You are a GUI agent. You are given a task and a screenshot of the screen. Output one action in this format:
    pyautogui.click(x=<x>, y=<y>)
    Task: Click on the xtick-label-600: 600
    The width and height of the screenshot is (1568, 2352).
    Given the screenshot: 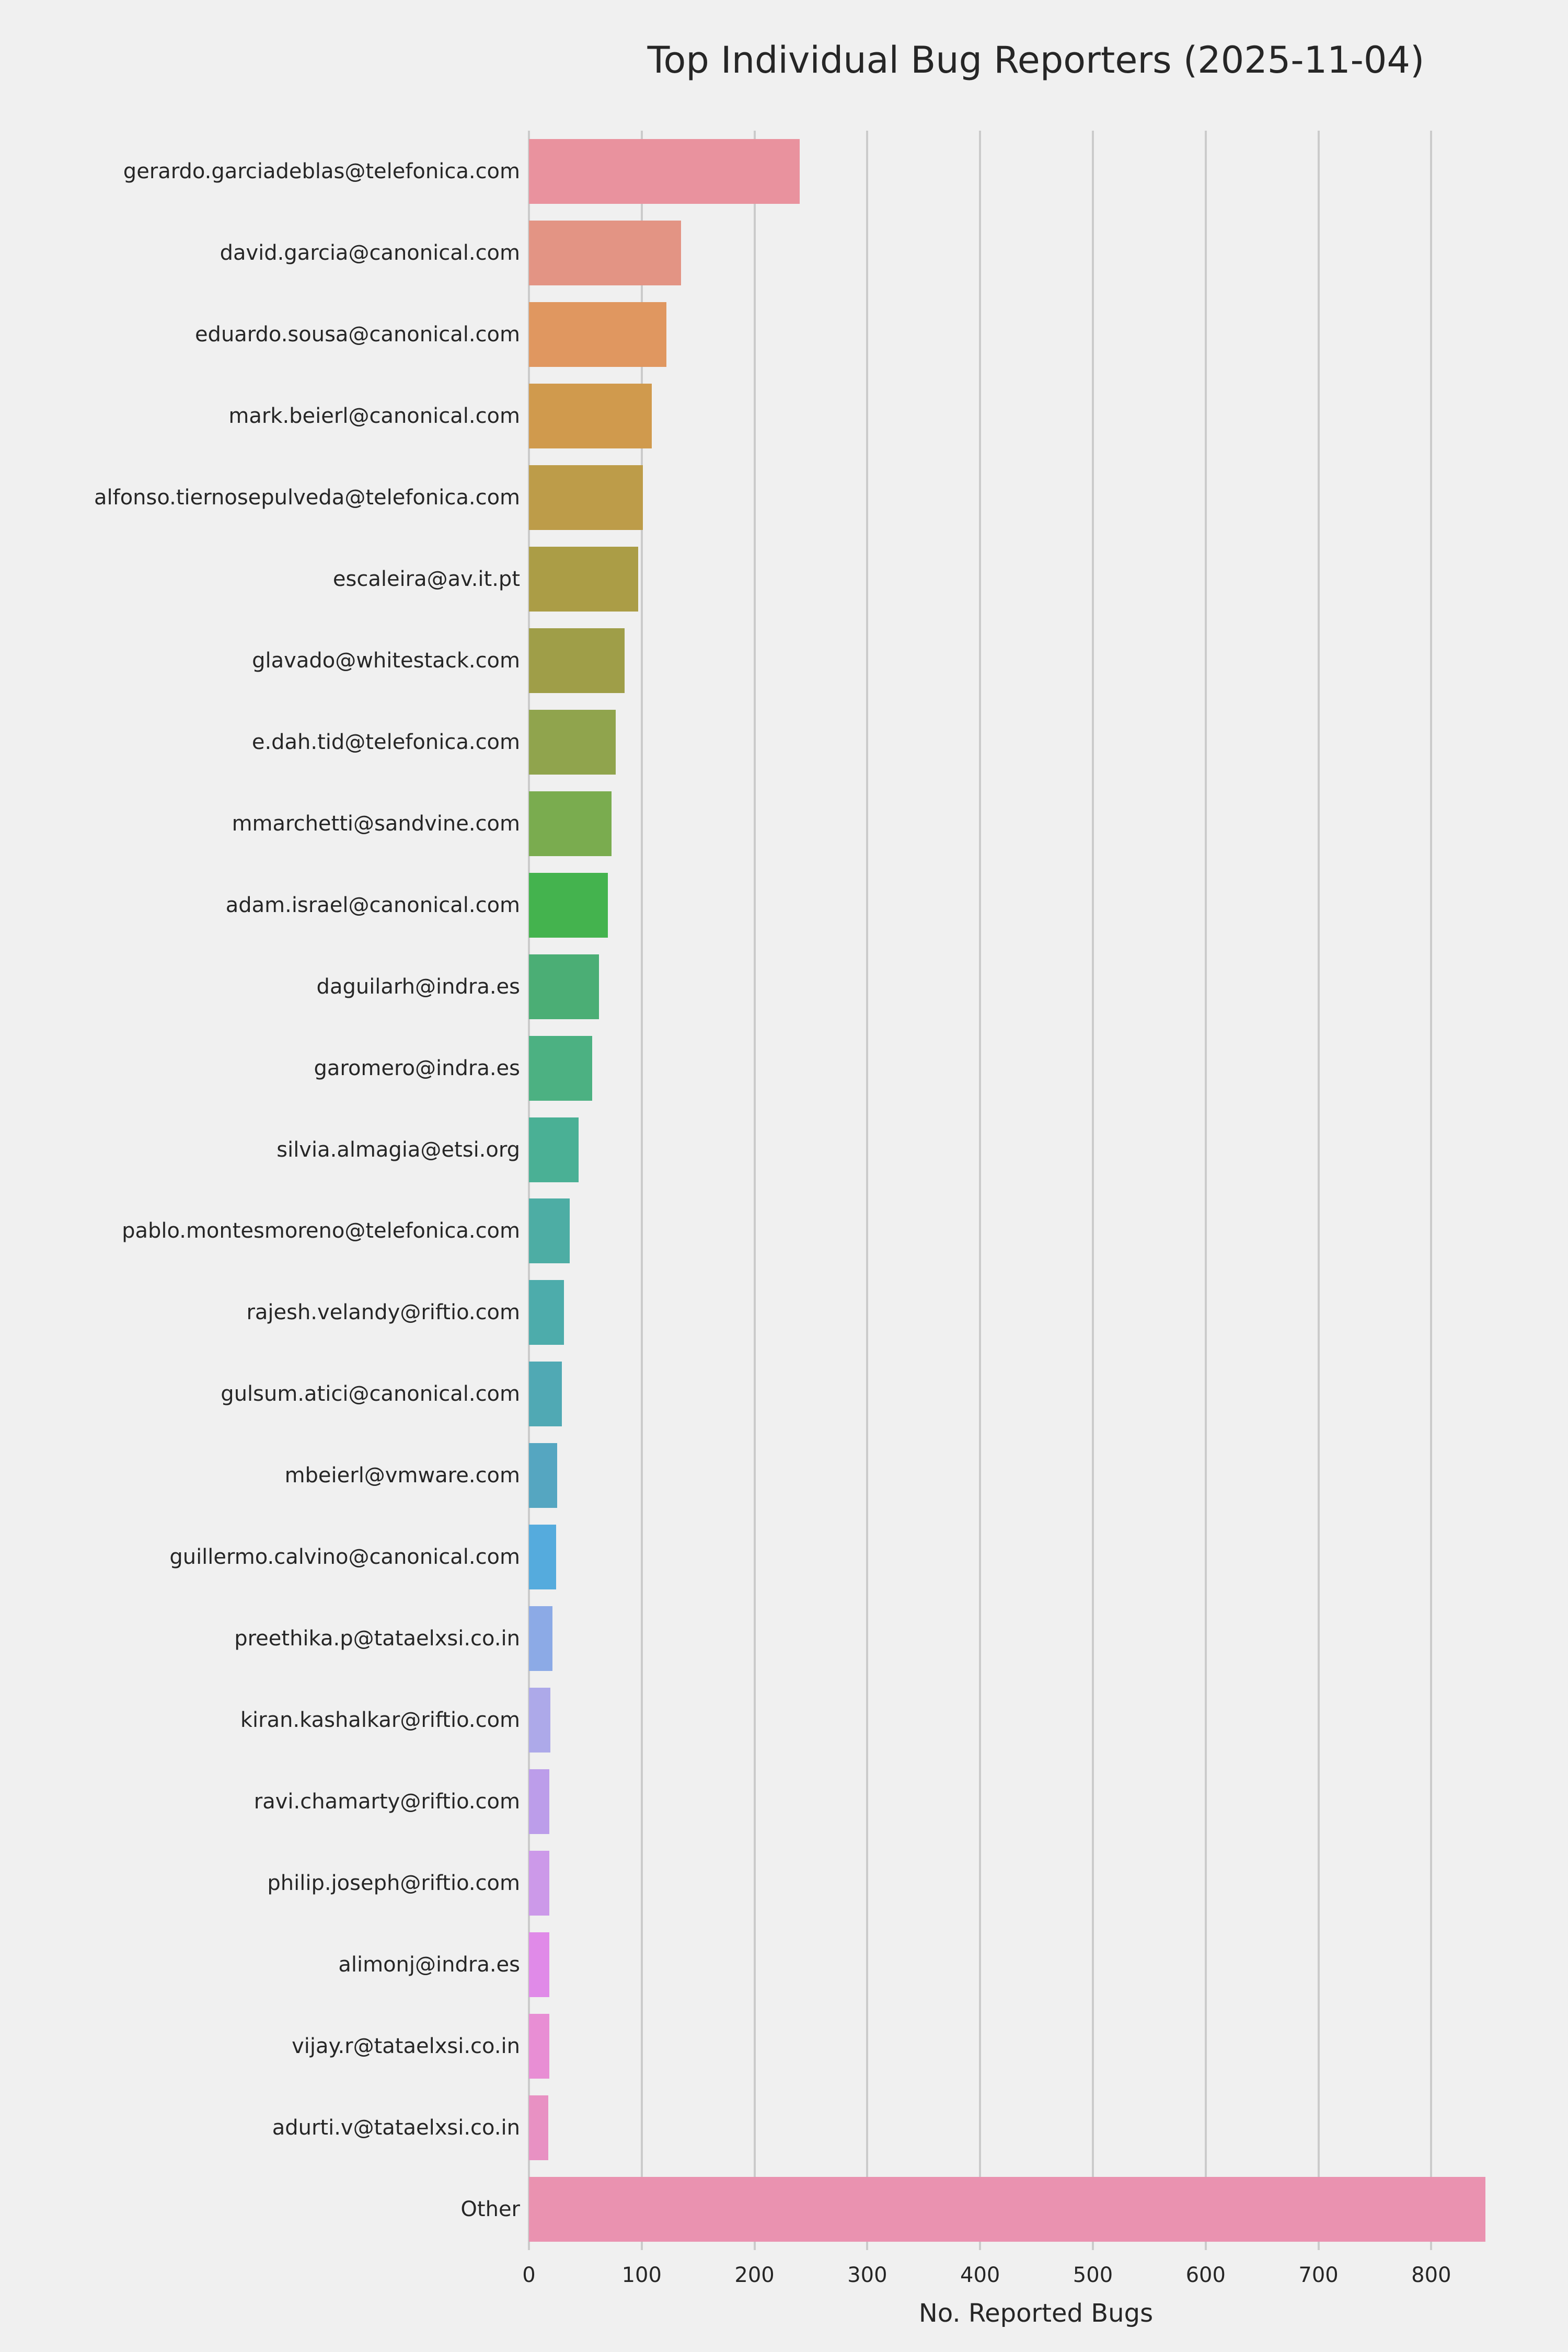 What is the action you would take?
    pyautogui.click(x=1205, y=2275)
    